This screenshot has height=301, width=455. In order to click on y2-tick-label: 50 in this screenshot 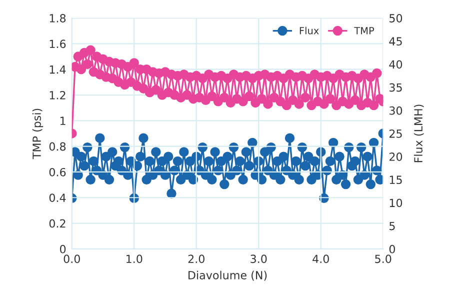, I will do `click(396, 18)`.